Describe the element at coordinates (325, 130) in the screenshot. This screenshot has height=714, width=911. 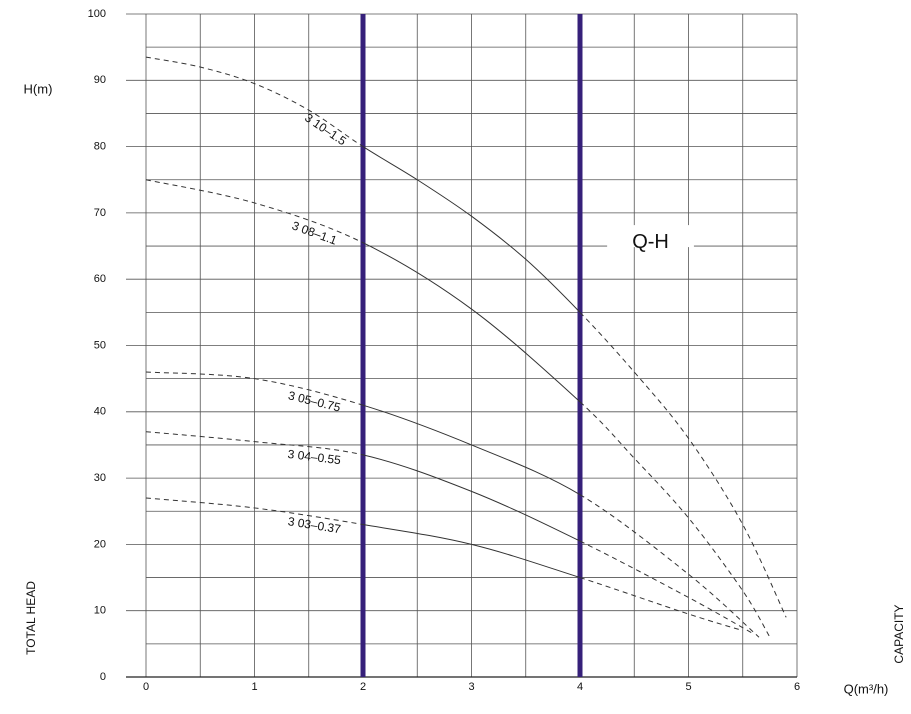
I see `curve-label: 3 10–1.5` at that location.